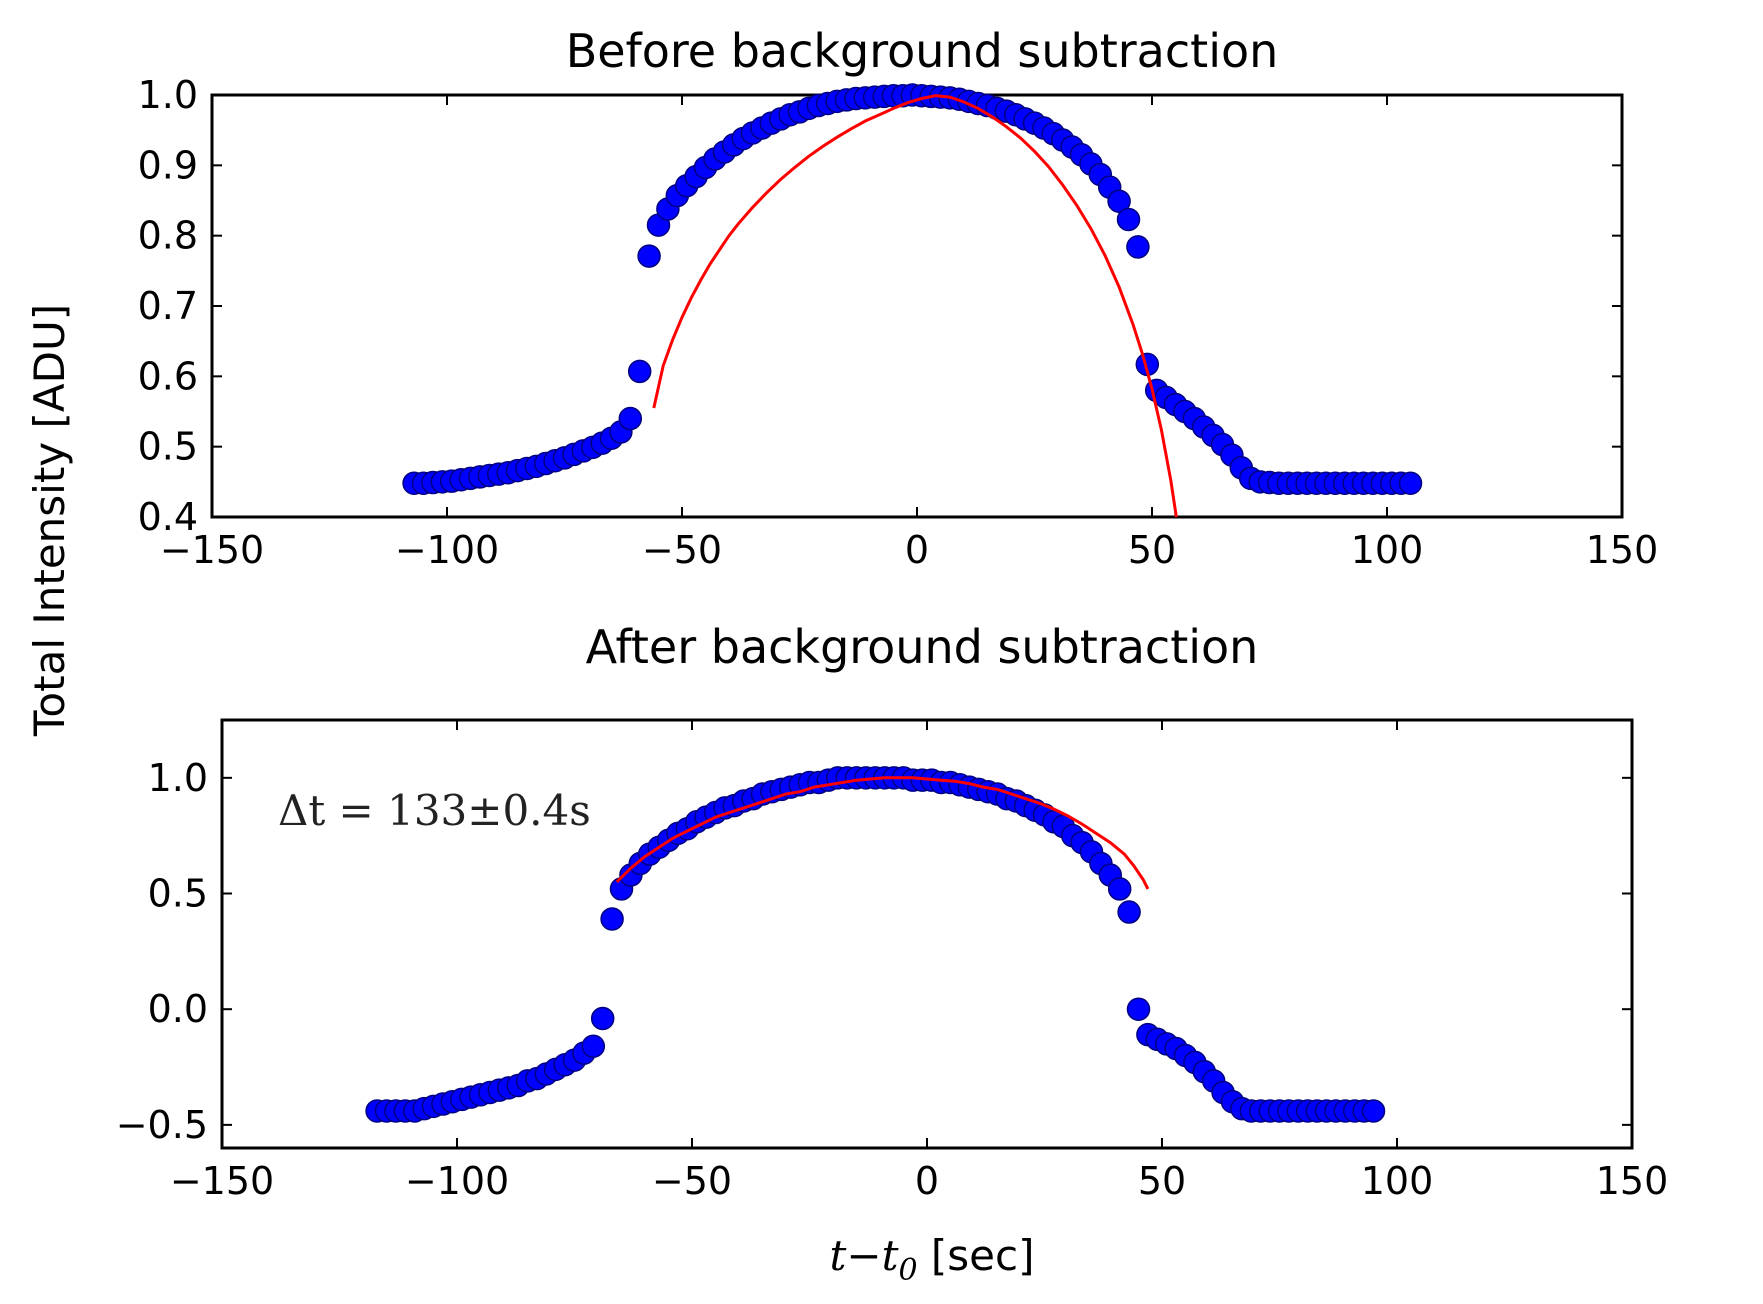 The width and height of the screenshot is (1763, 1304). What do you see at coordinates (168, 517) in the screenshot?
I see `y-tick-label: 0.4` at bounding box center [168, 517].